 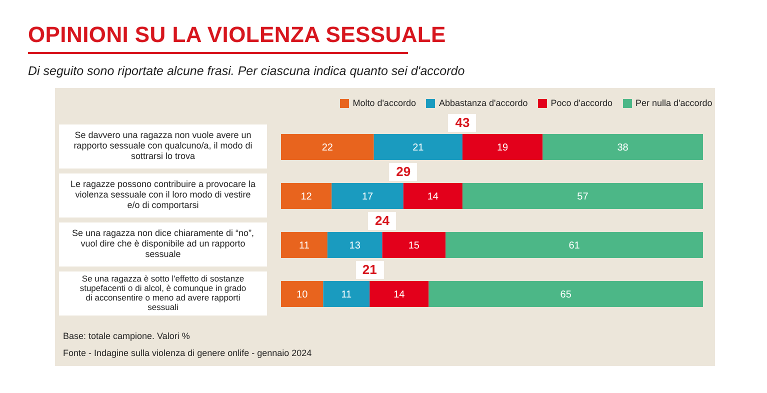 What do you see at coordinates (237, 35) in the screenshot?
I see `chart-title: OPINIONI SU LA VIOLENZA SESSUALE` at bounding box center [237, 35].